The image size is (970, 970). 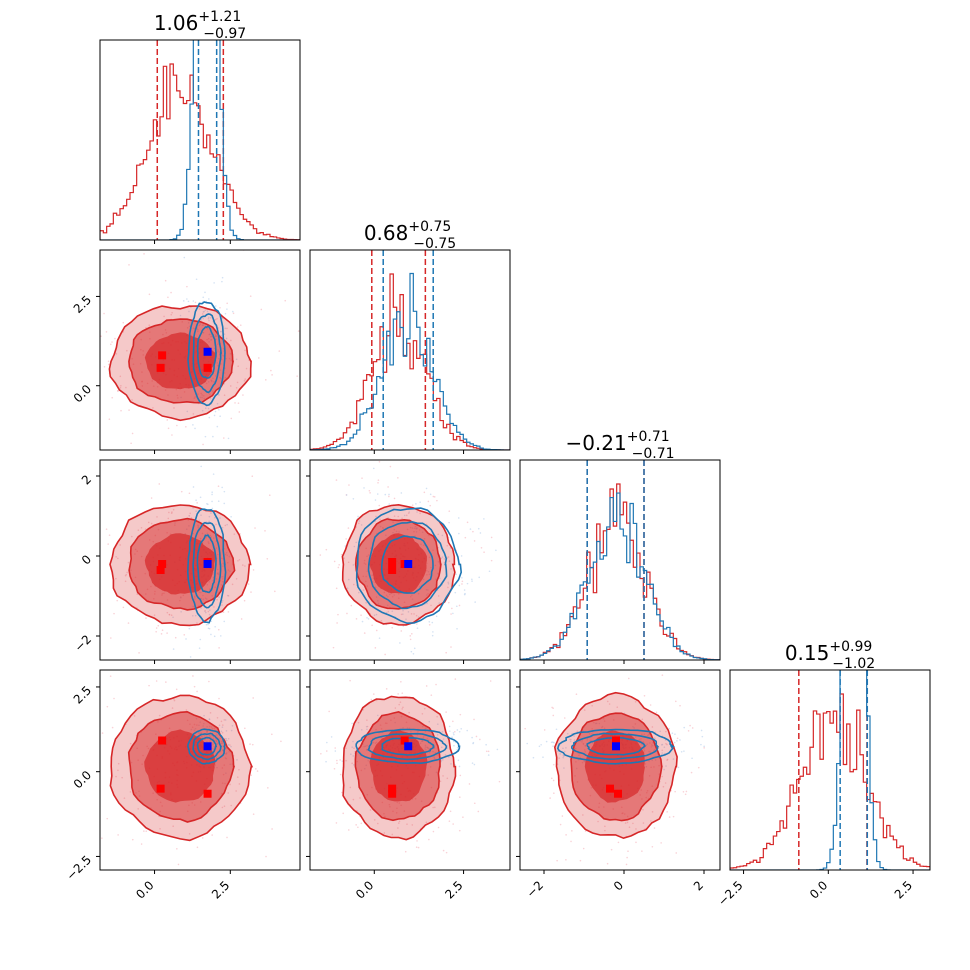 What do you see at coordinates (429, 227) in the screenshot?
I see `title-plus-1: +0.75` at bounding box center [429, 227].